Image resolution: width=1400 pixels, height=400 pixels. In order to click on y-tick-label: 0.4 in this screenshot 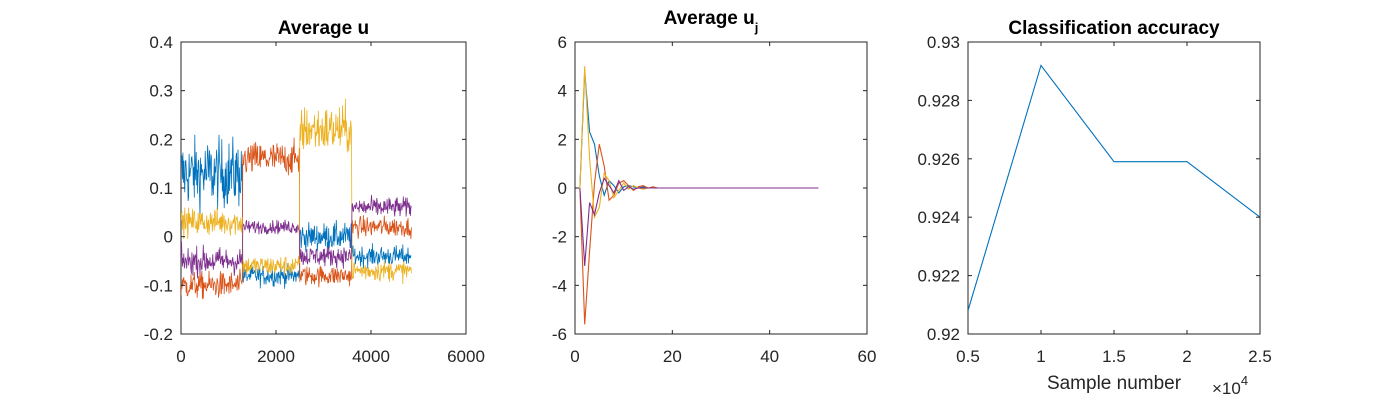, I will do `click(161, 42)`.